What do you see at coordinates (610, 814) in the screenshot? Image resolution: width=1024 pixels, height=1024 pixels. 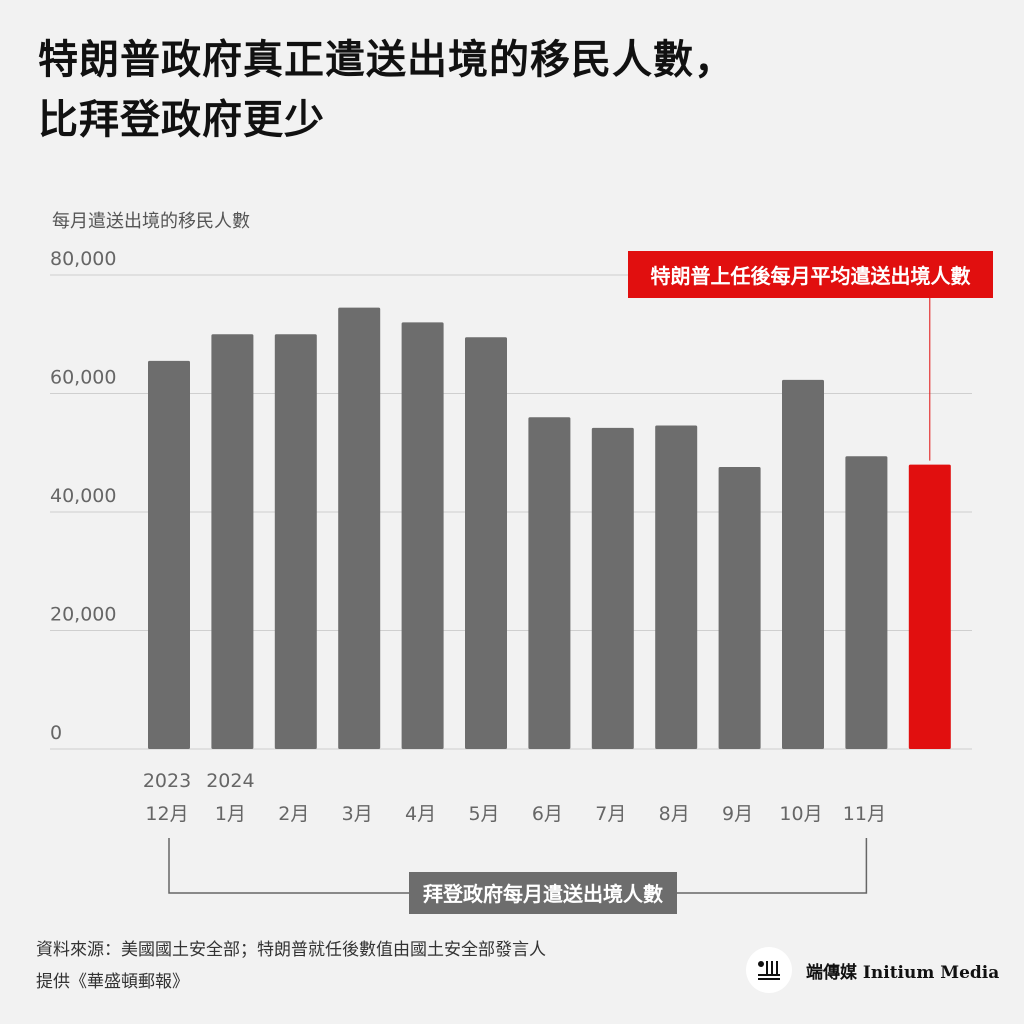 I see `x-tick-label: 7月` at bounding box center [610, 814].